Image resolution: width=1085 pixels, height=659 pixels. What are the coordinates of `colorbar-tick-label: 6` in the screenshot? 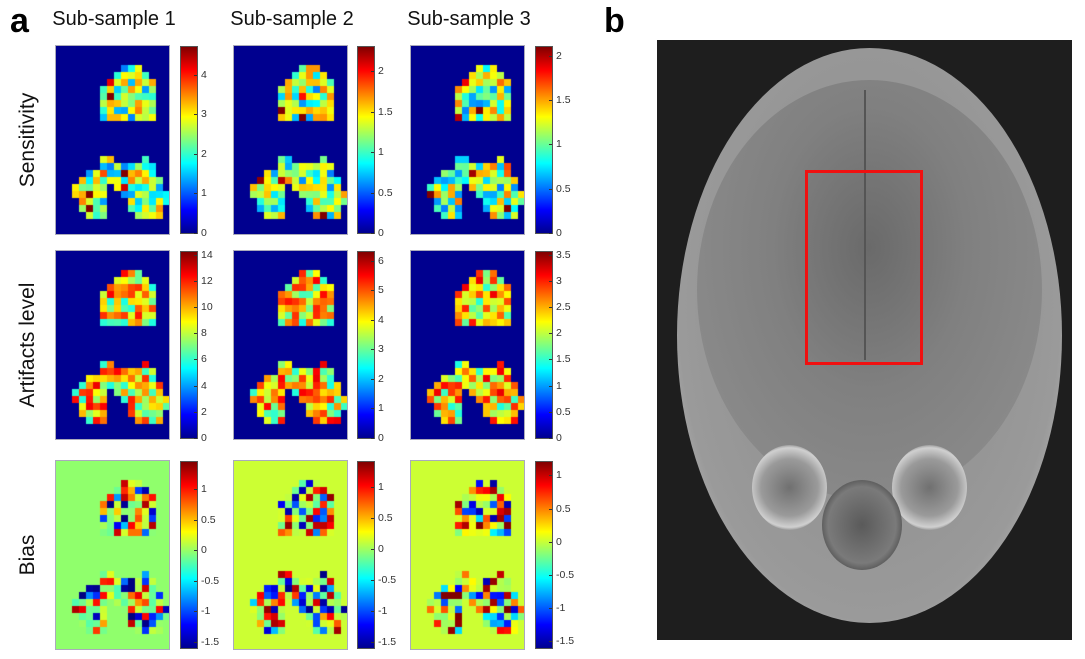 It's located at (381, 260).